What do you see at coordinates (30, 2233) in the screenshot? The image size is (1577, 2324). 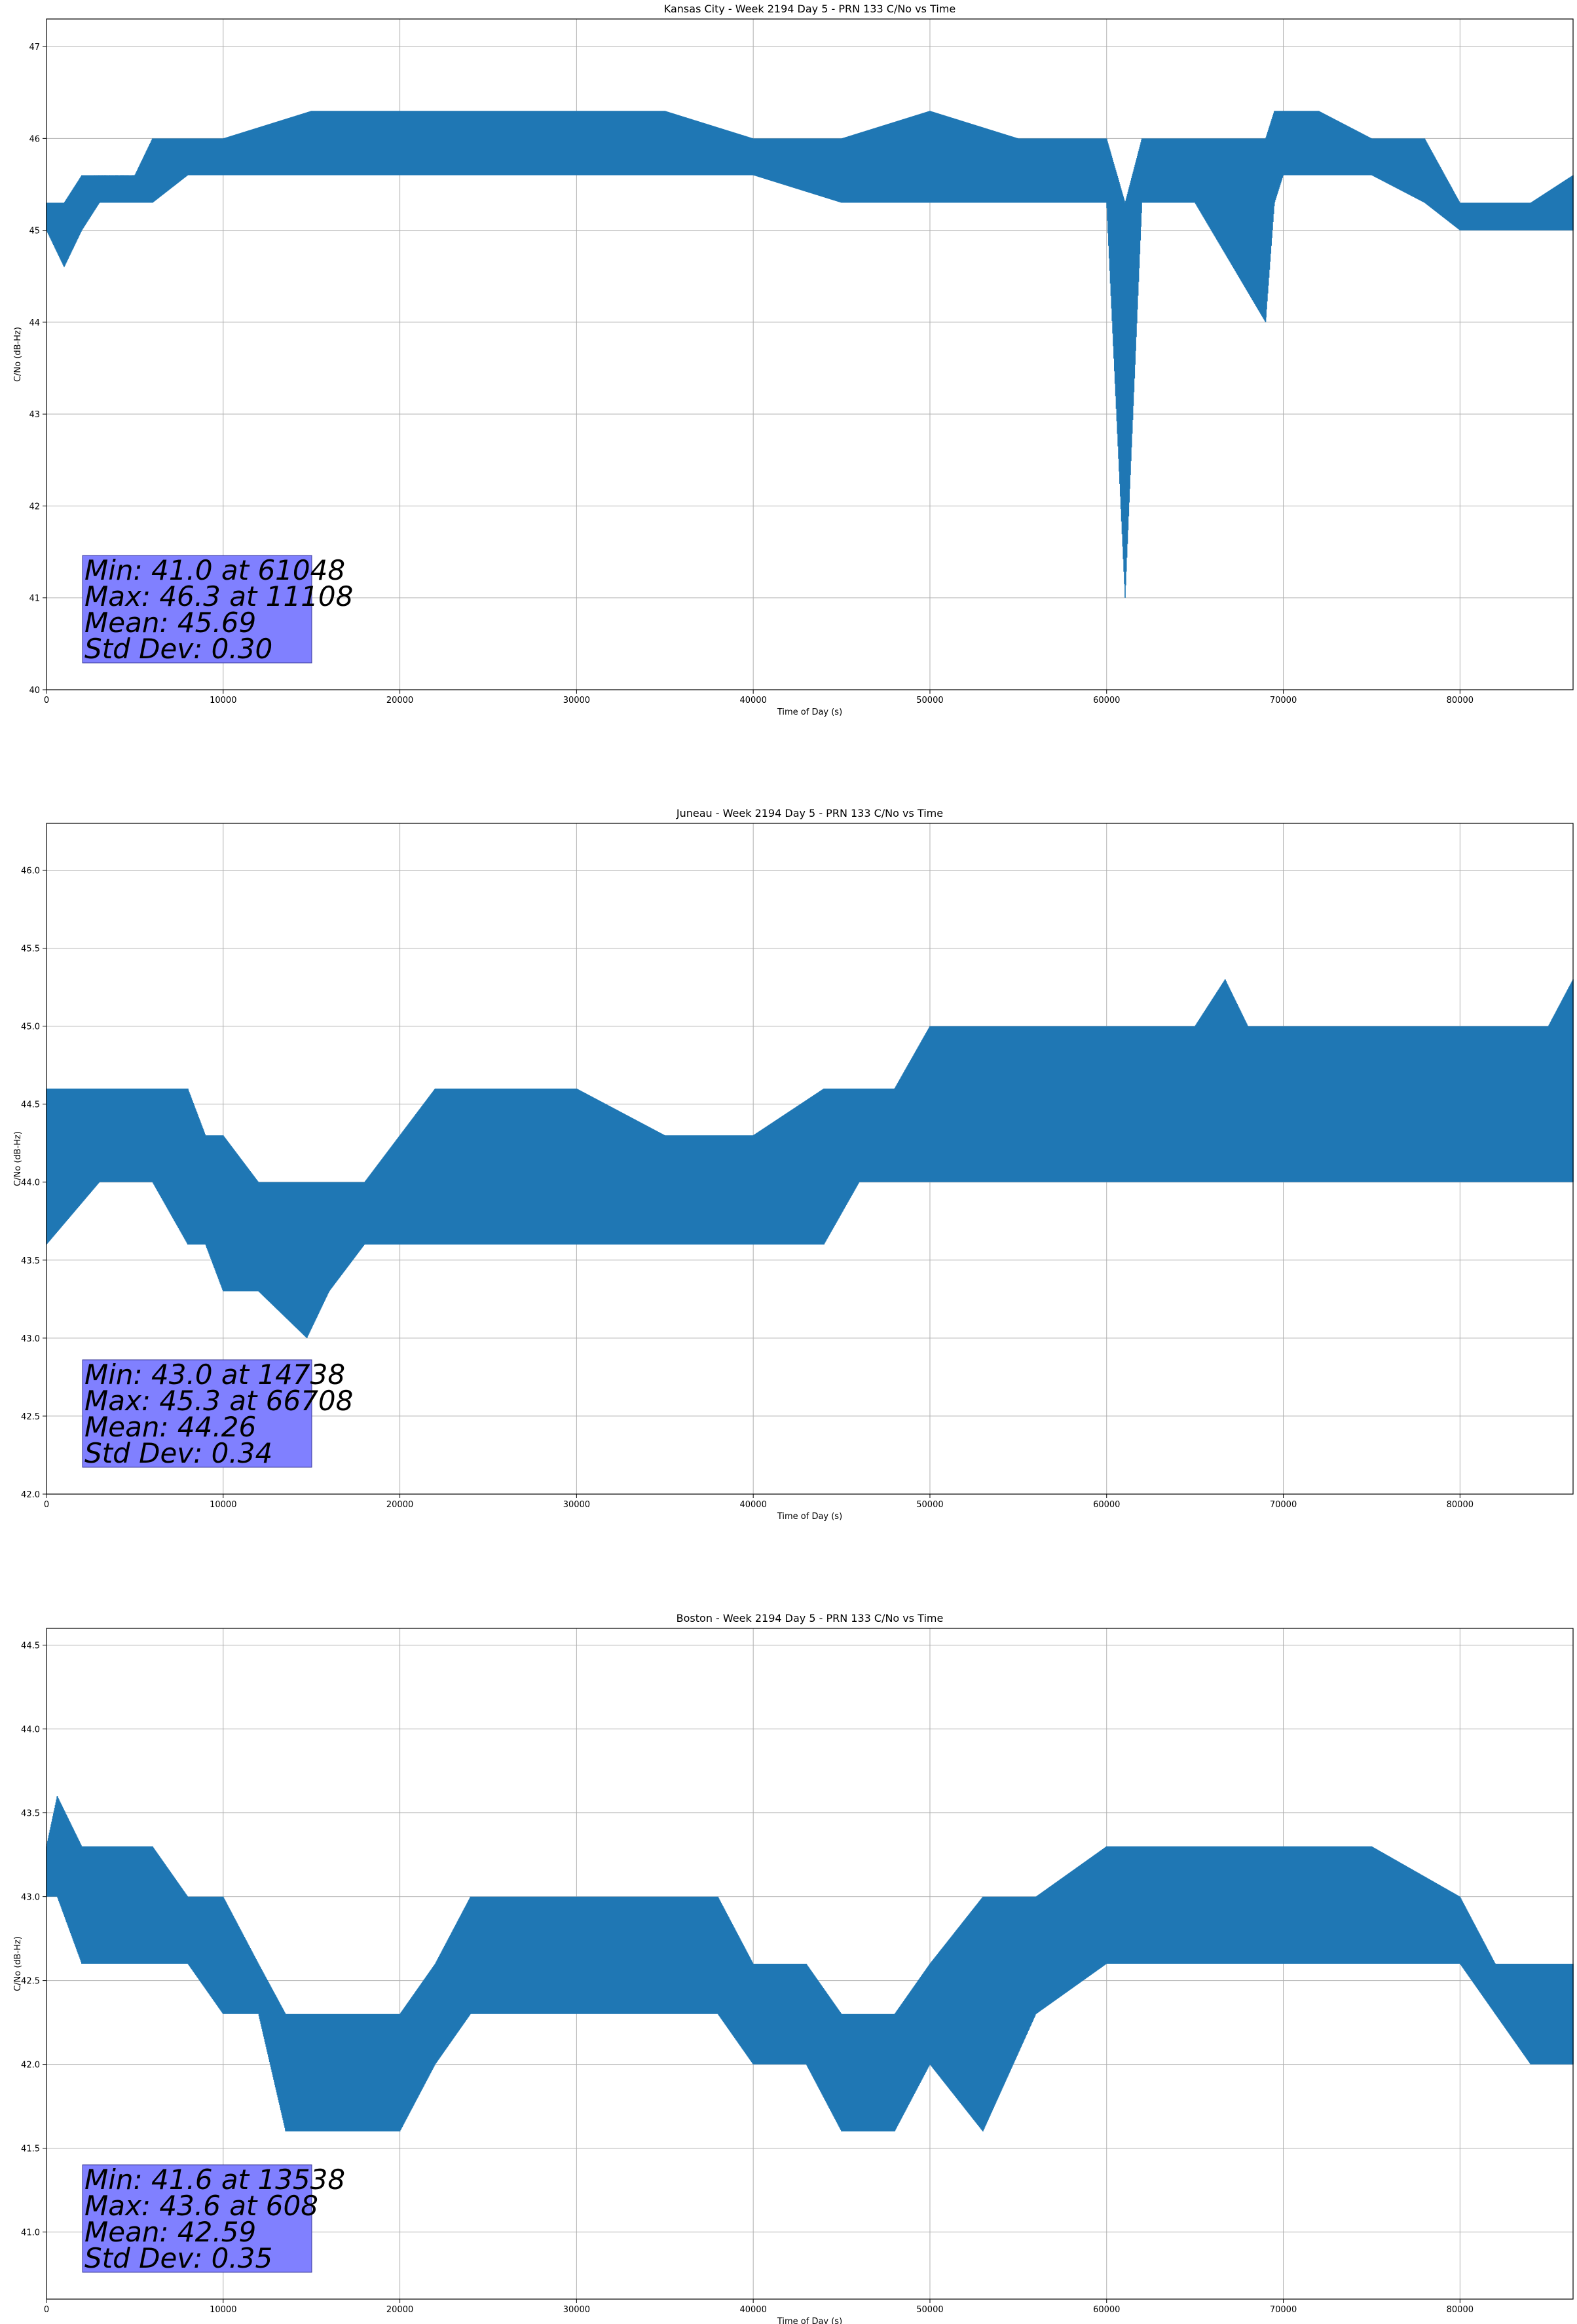 I see `y-tick-label: 41.0` at bounding box center [30, 2233].